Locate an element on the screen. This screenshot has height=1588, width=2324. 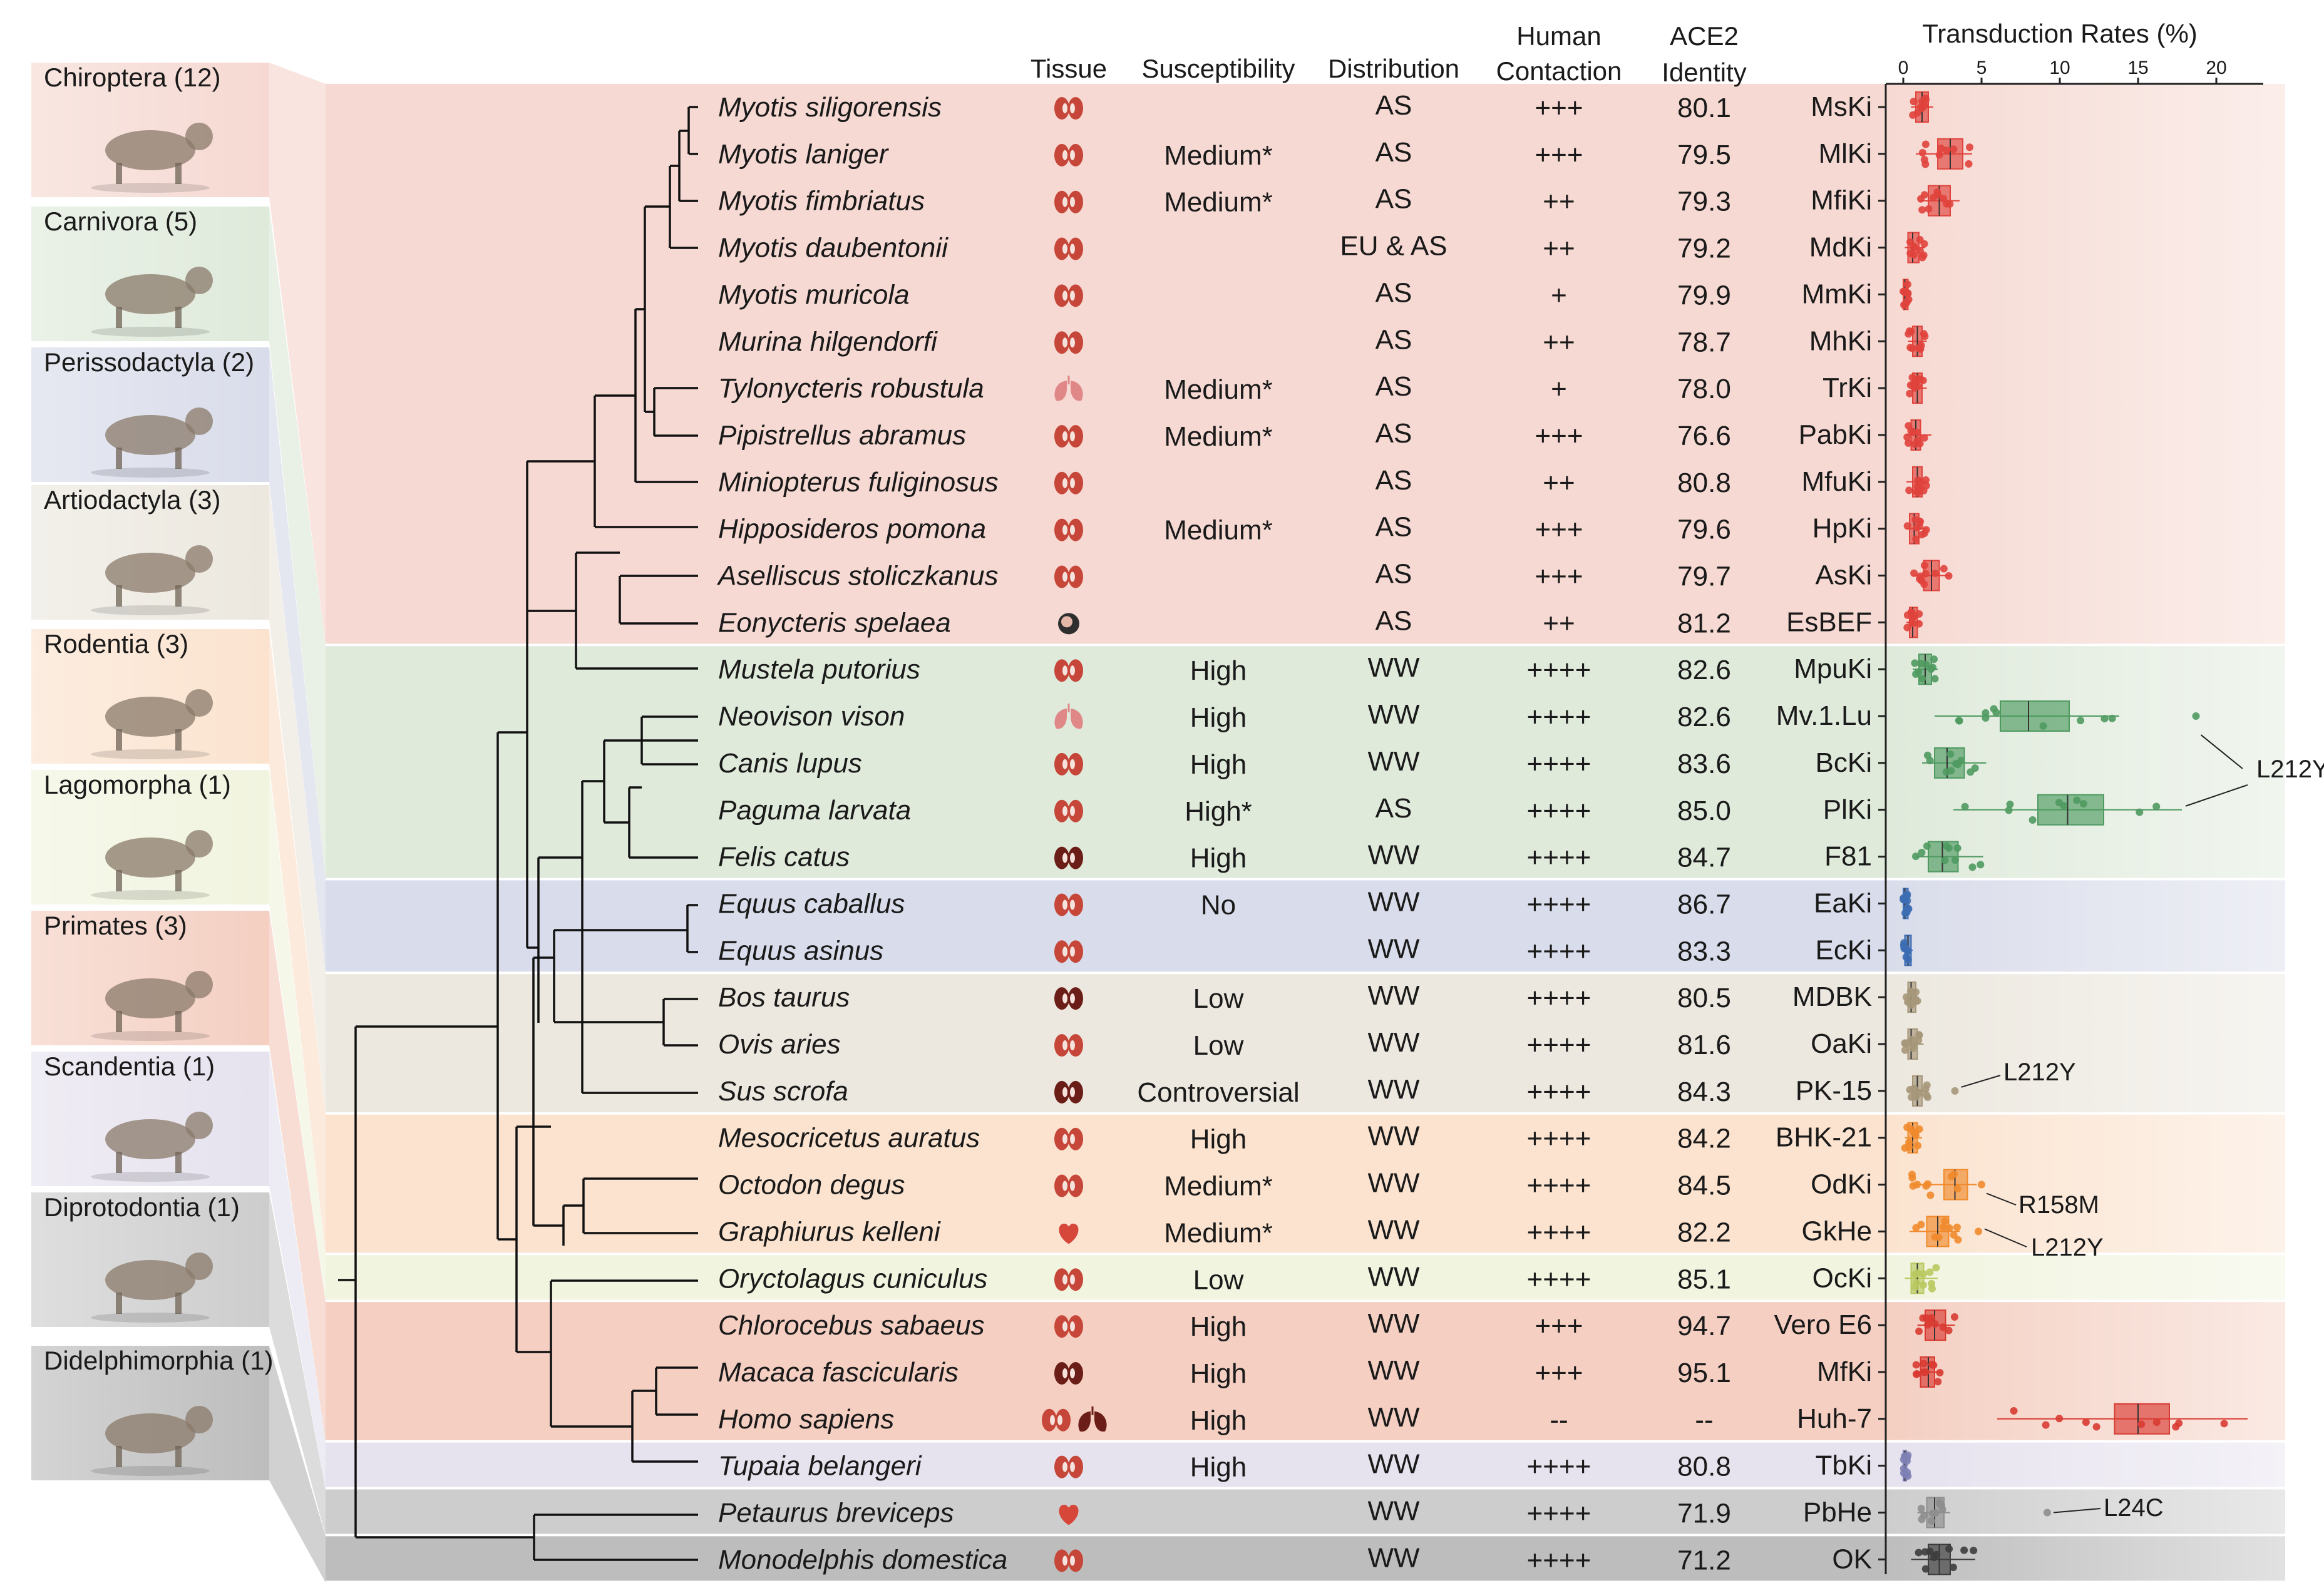
header-tissue: Tissue is located at coordinates (1069, 68).